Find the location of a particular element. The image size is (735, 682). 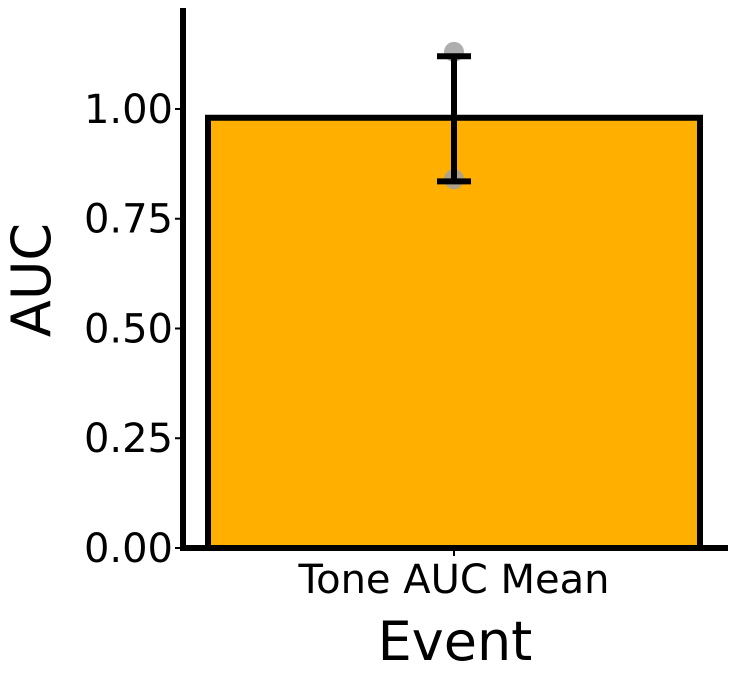

x-axis-title: Event is located at coordinates (455, 641).